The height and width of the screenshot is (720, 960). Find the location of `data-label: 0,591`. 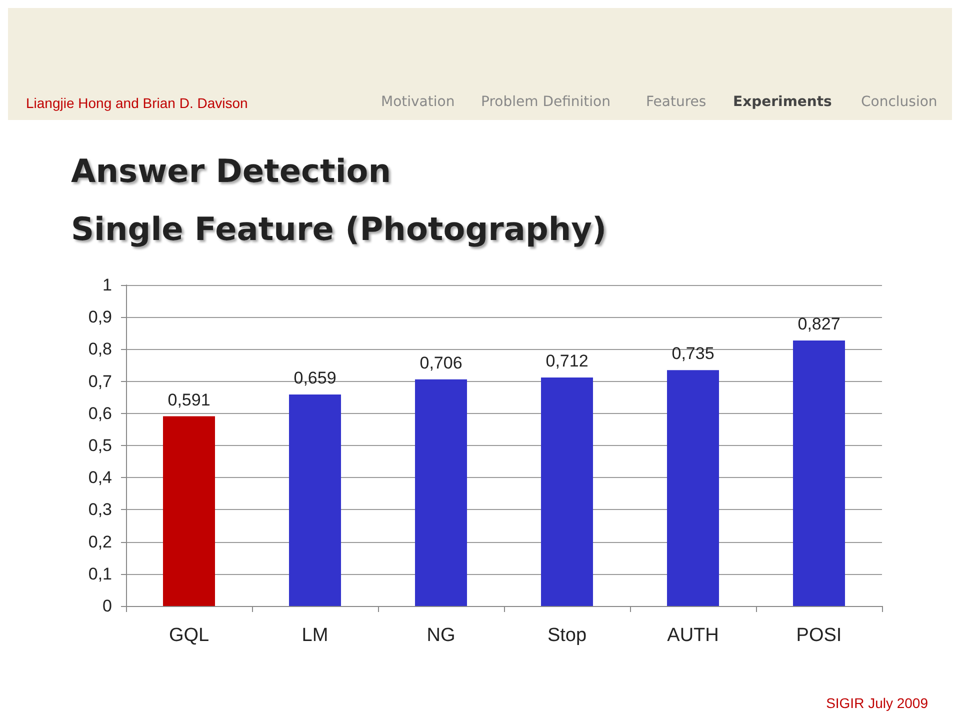

data-label: 0,591 is located at coordinates (189, 400).